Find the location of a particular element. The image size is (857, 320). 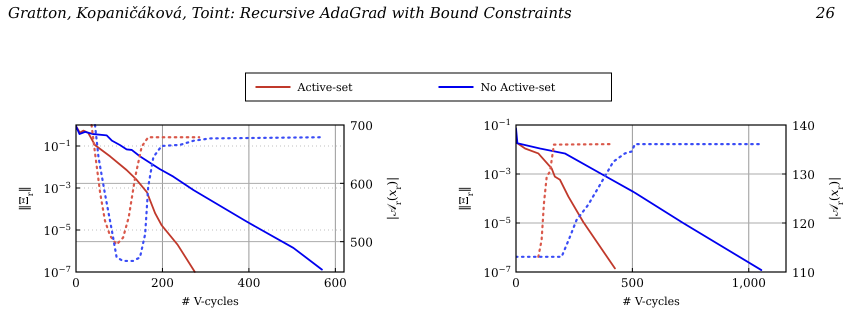

text: 26 is located at coordinates (825, 13).